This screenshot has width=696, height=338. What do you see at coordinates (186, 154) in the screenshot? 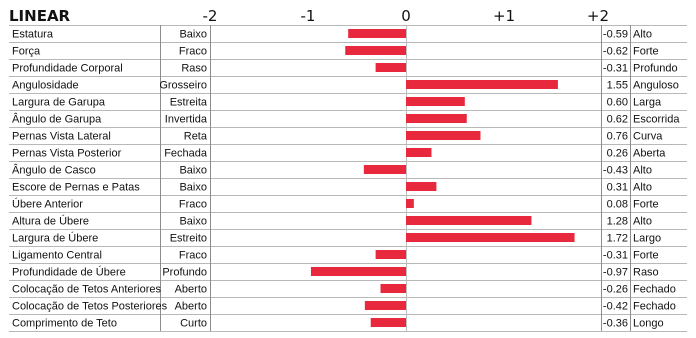
I see `low-end-label: Fechada` at bounding box center [186, 154].